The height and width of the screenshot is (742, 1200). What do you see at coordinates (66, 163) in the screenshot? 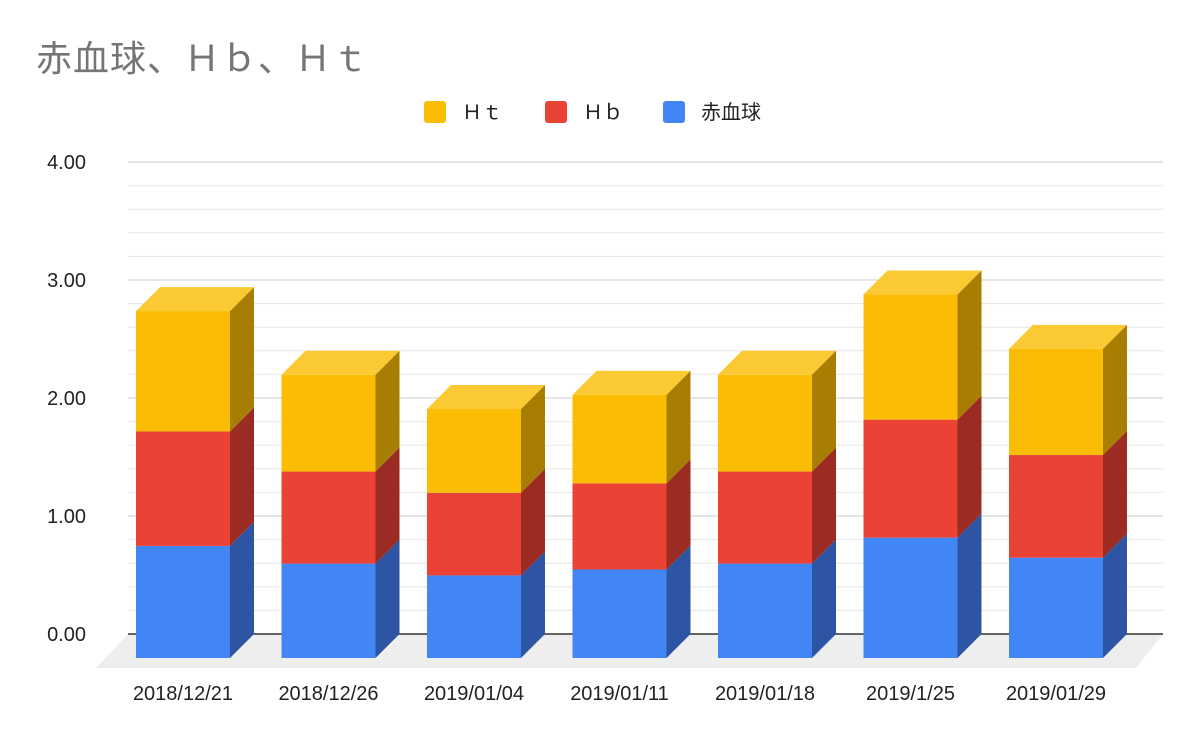
I see `y-tick-label: 4.00` at bounding box center [66, 163].